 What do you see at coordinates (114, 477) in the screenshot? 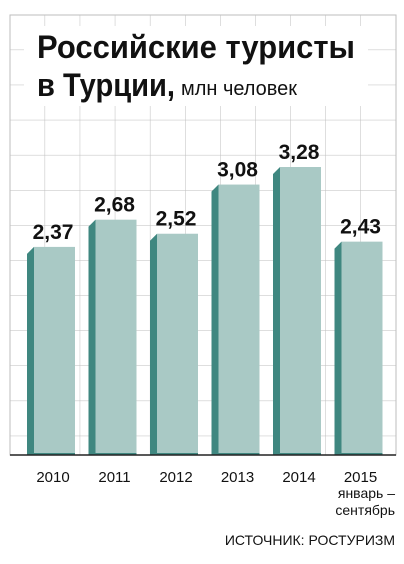
I see `x-tick-label: 2011` at bounding box center [114, 477].